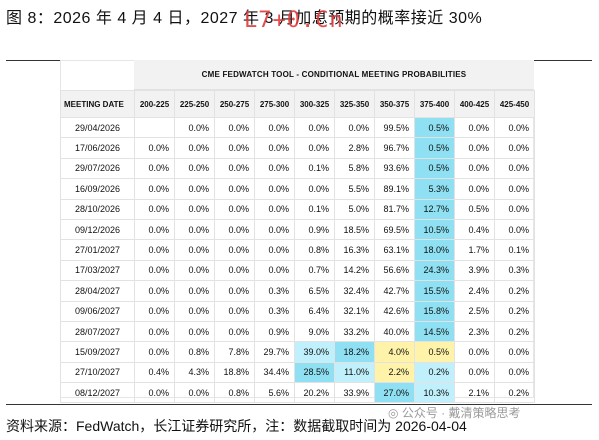  What do you see at coordinates (354, 311) in the screenshot?
I see `probability-cell: 32.1%` at bounding box center [354, 311].